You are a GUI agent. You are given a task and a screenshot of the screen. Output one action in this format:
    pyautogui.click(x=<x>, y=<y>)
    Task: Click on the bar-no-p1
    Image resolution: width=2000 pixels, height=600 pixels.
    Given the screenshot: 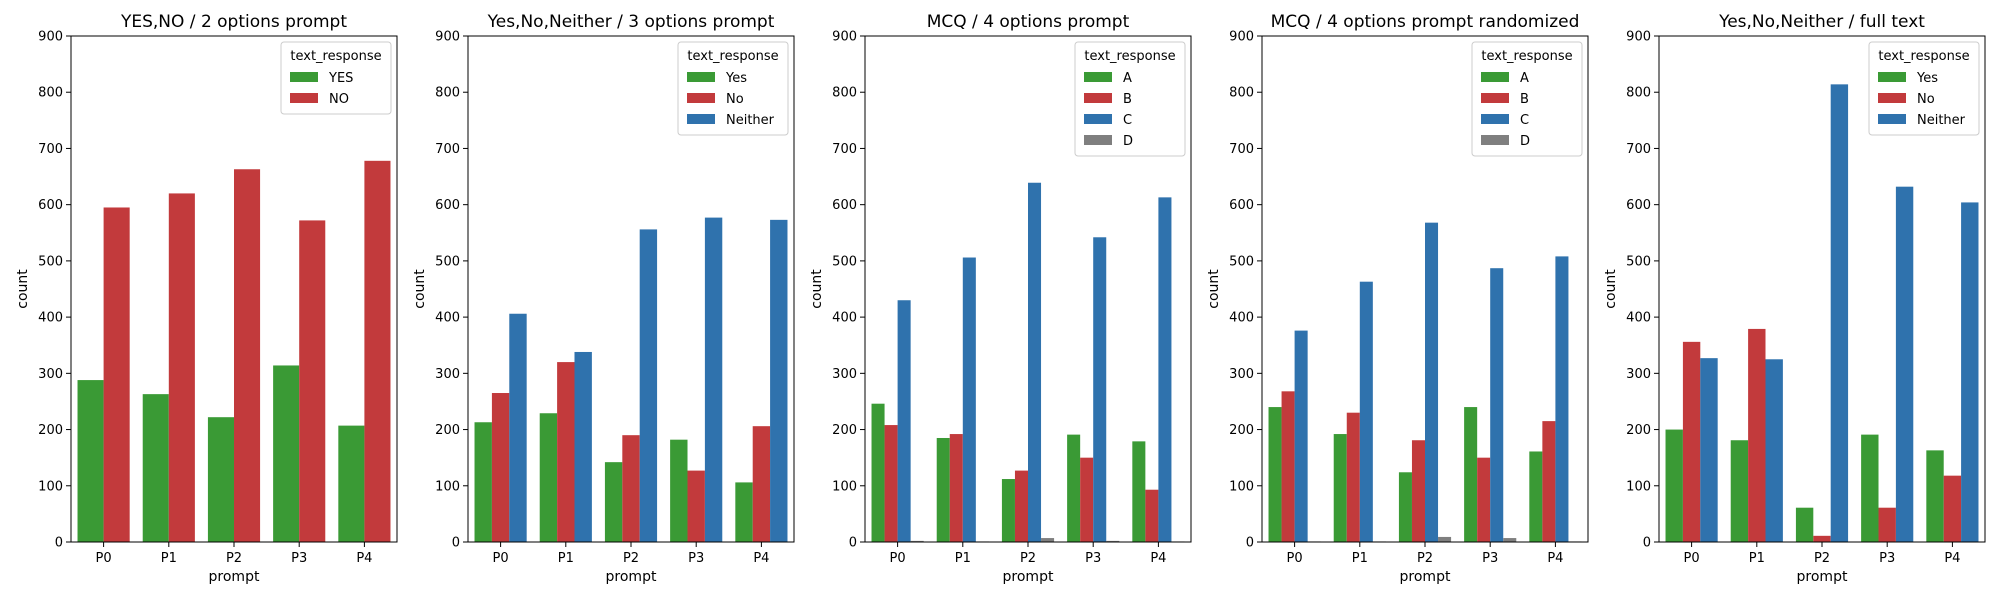 What is the action you would take?
    pyautogui.click(x=1757, y=435)
    